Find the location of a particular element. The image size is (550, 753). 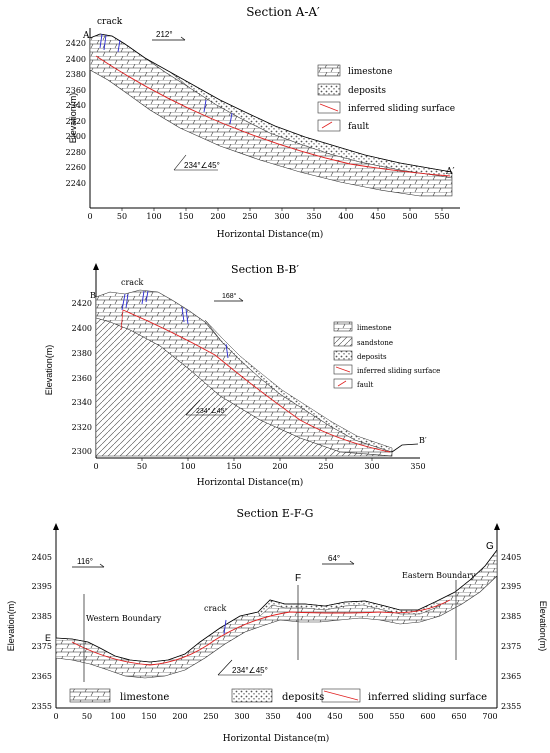

section-a-limestone is located at coordinates (271, 115).